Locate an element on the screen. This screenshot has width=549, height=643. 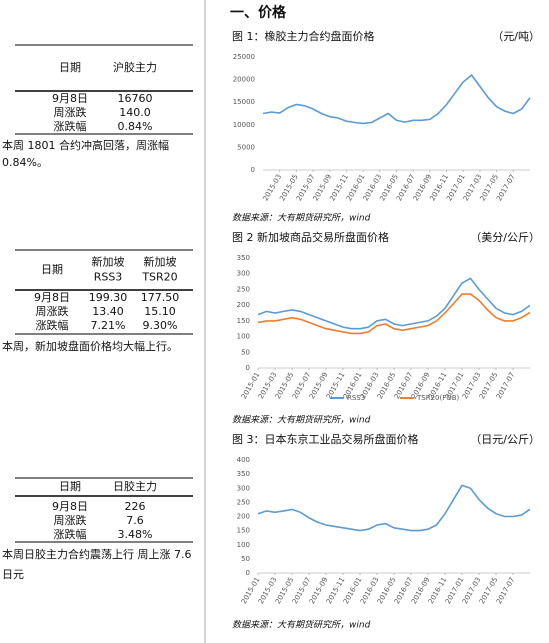
table-cell: 177.50 is located at coordinates (160, 297).